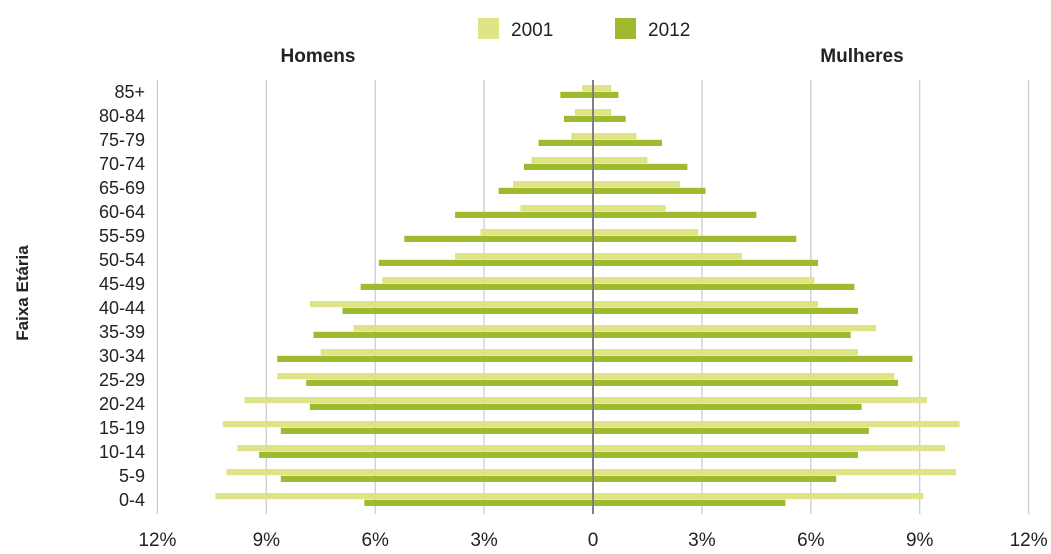 This screenshot has height=554, width=1051. Describe the element at coordinates (584, 29) in the screenshot. I see `legend: 2001 2012` at that location.